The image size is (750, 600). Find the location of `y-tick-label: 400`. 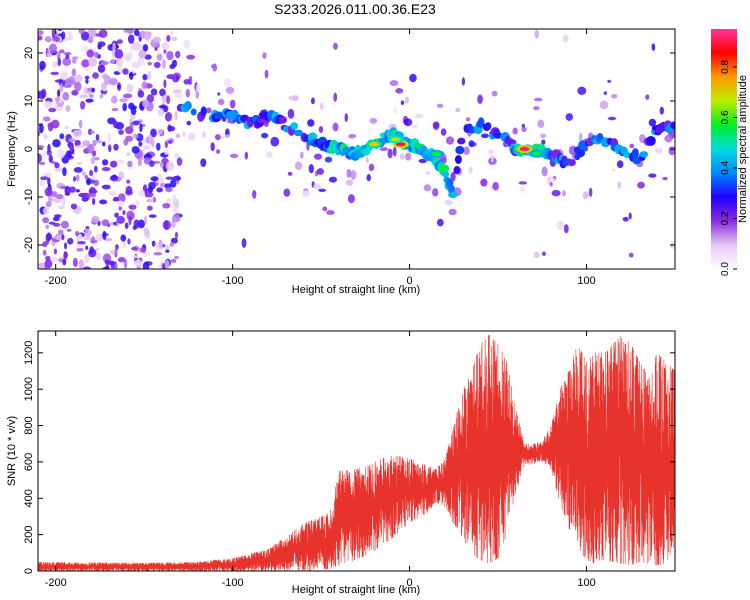

y-tick-label: 400 is located at coordinates (29, 498).